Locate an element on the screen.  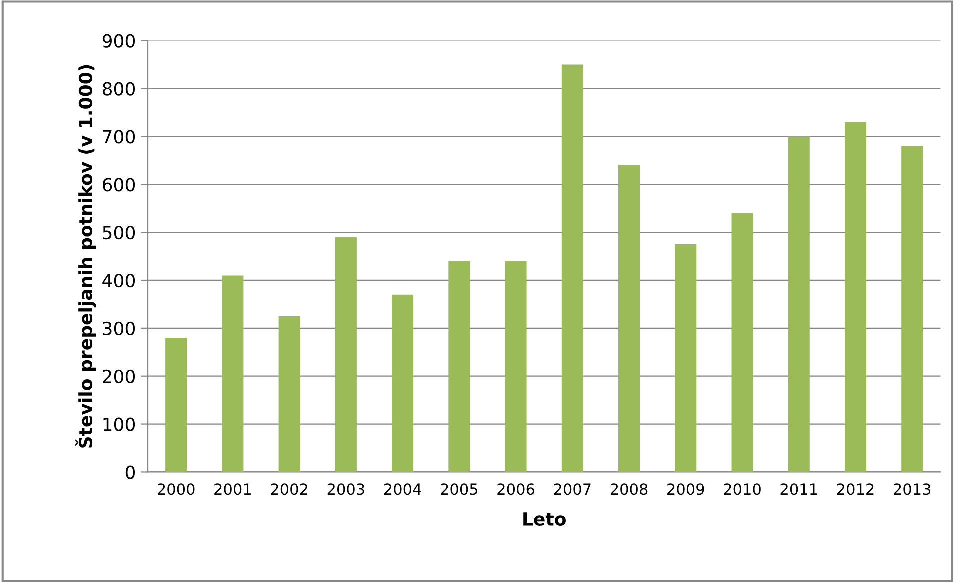
x-tick-label: 2006 is located at coordinates (516, 490).